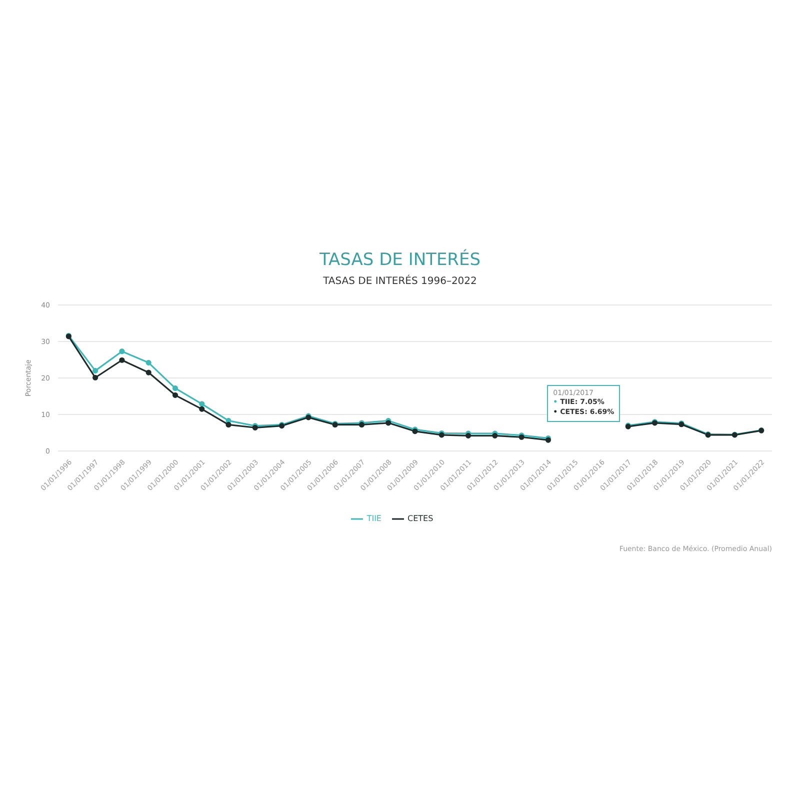 The image size is (800, 800). What do you see at coordinates (374, 519) in the screenshot?
I see `legend-label: TIIE` at bounding box center [374, 519].